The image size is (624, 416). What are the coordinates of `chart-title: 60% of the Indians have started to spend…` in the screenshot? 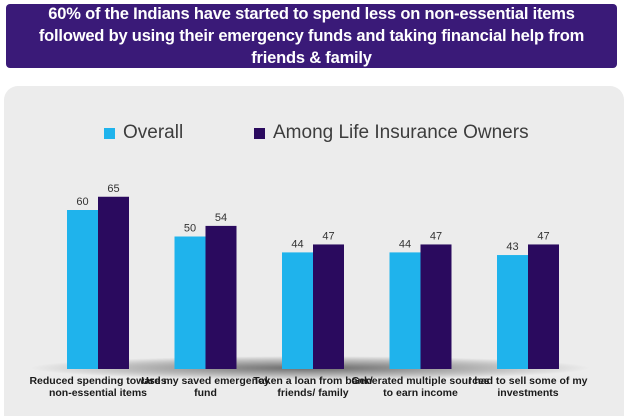 It's located at (311, 36).